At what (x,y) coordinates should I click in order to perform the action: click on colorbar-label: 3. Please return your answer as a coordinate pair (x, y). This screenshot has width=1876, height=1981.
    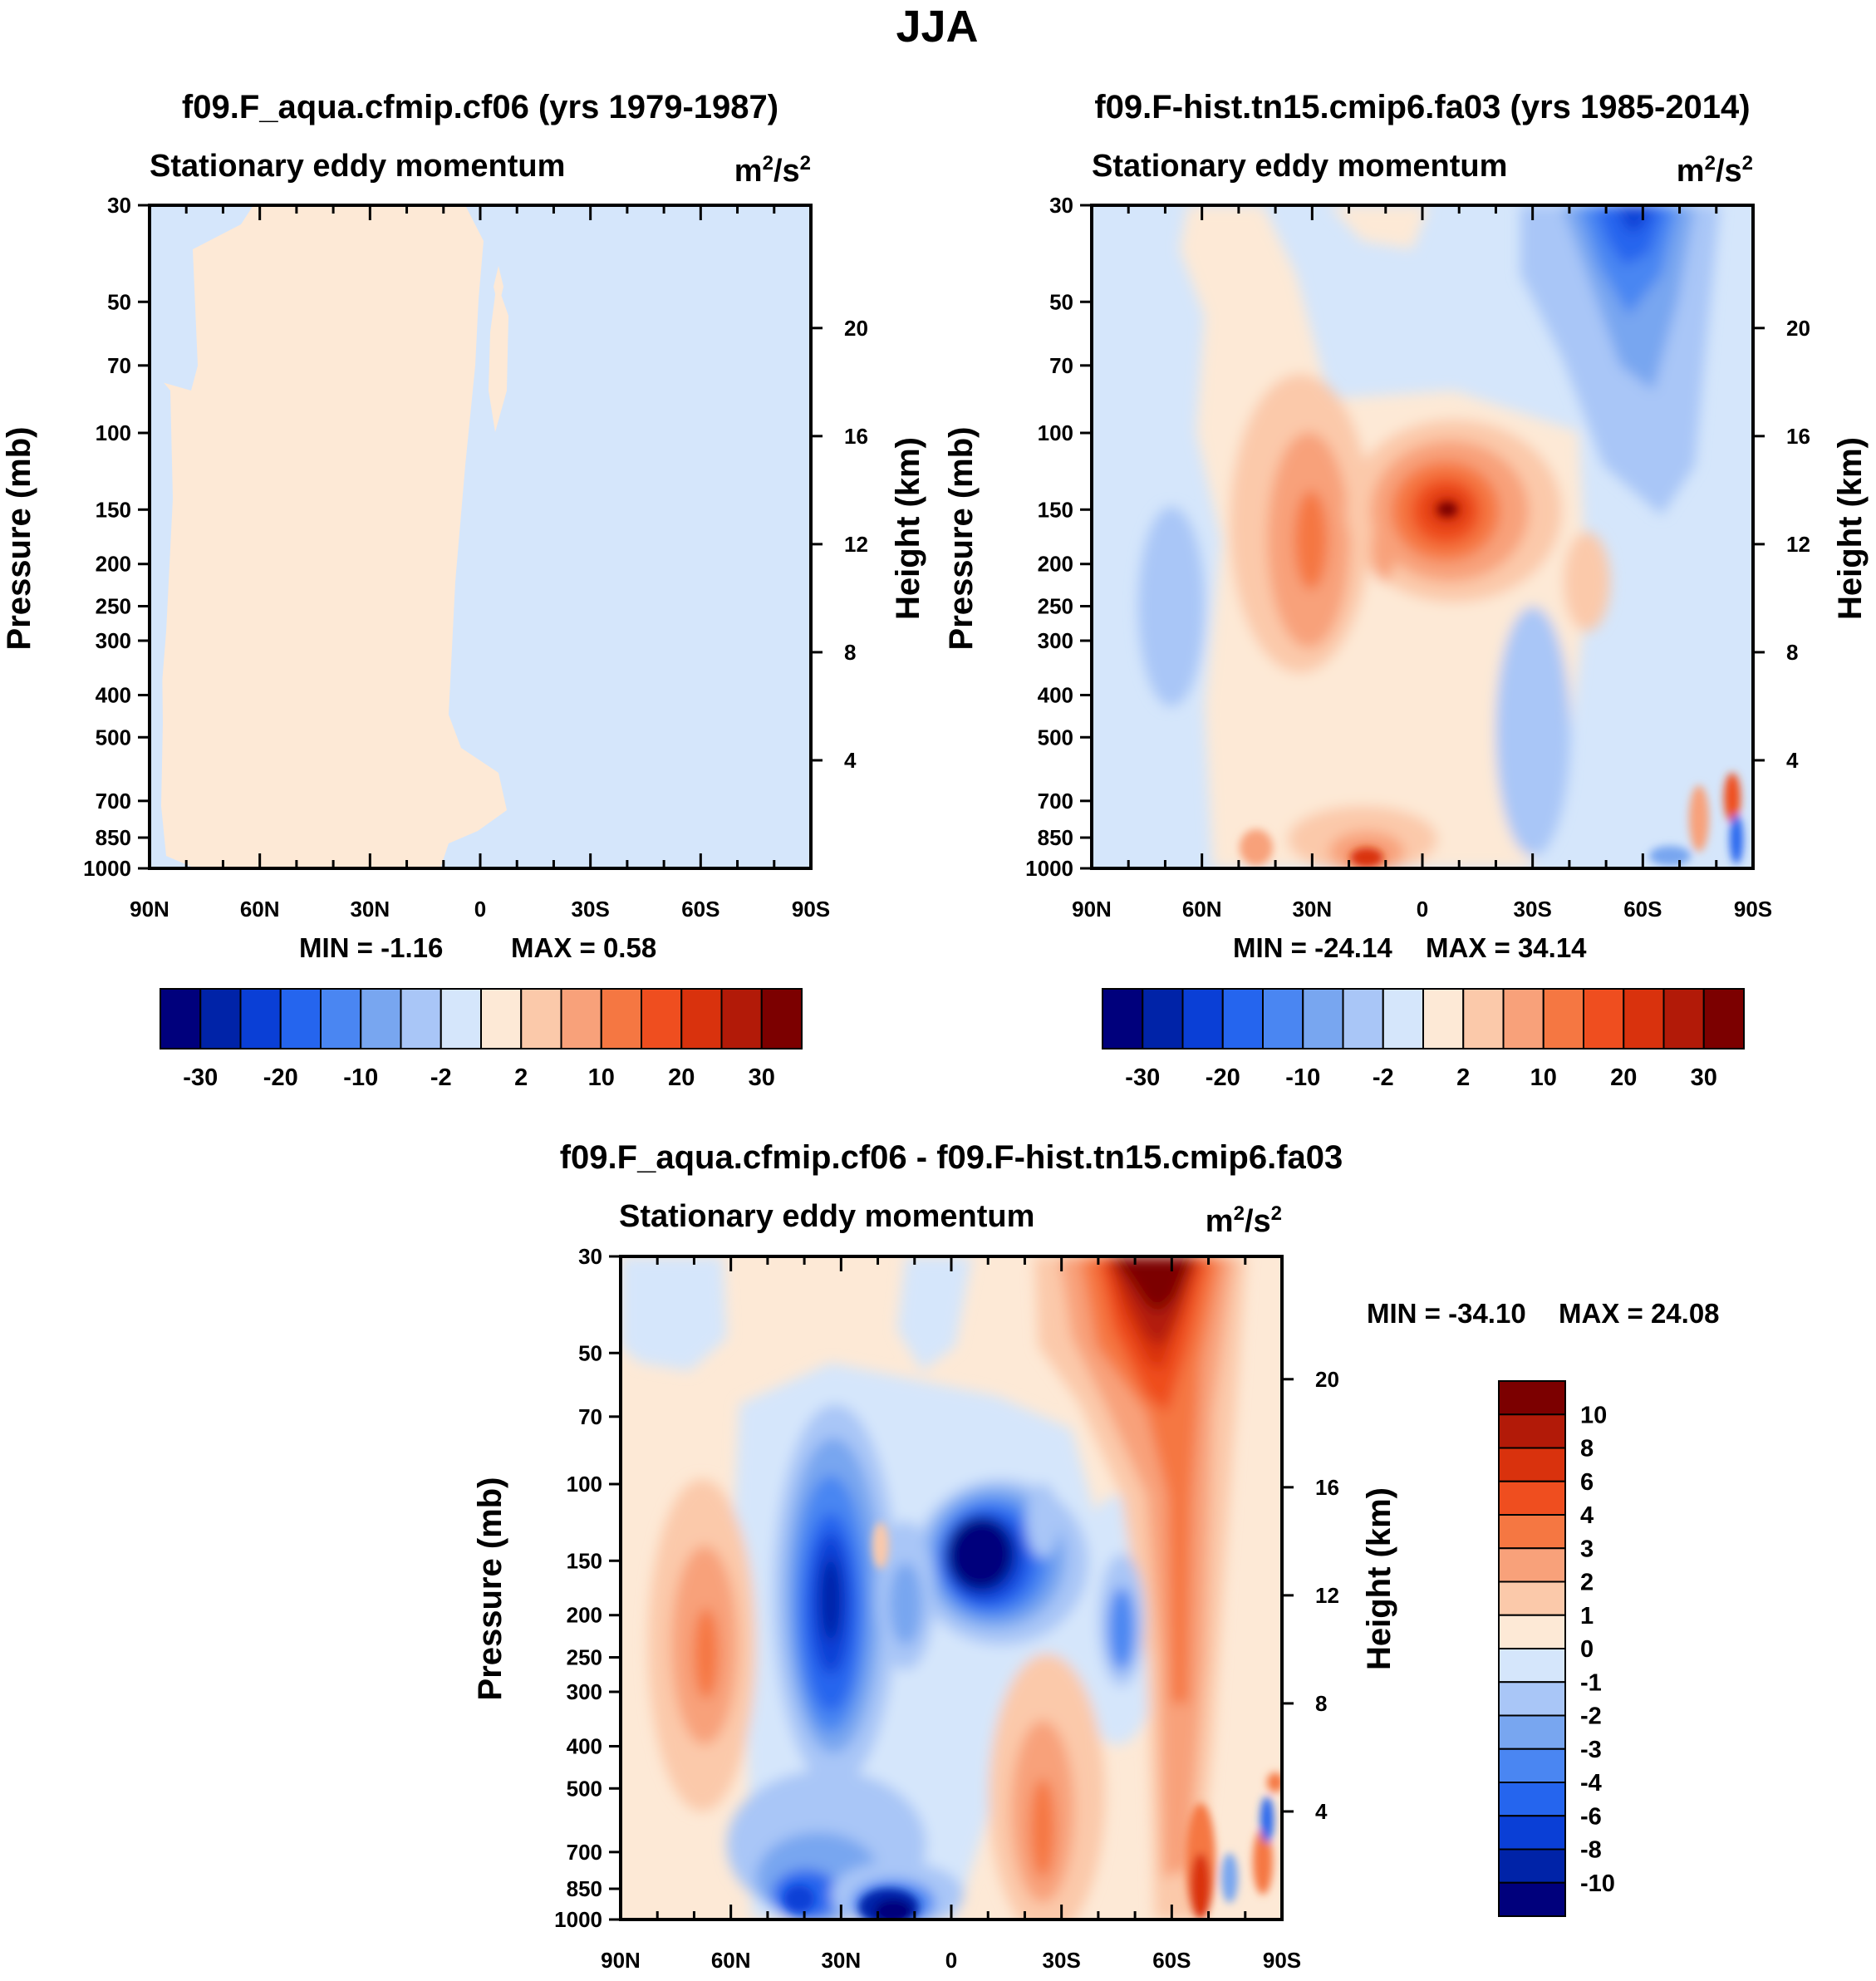
    Looking at the image, I should click on (1587, 1549).